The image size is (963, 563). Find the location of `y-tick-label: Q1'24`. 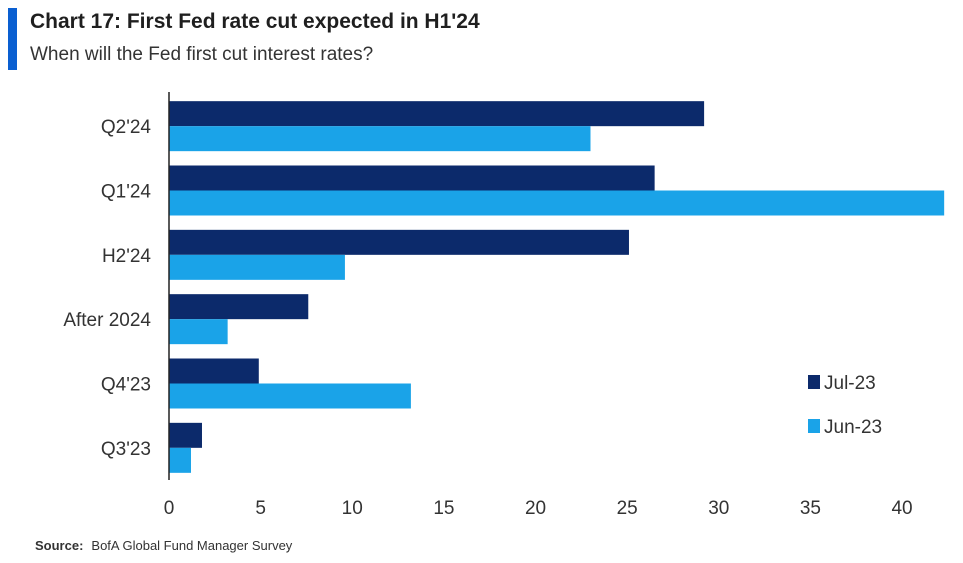

y-tick-label: Q1'24 is located at coordinates (126, 192).